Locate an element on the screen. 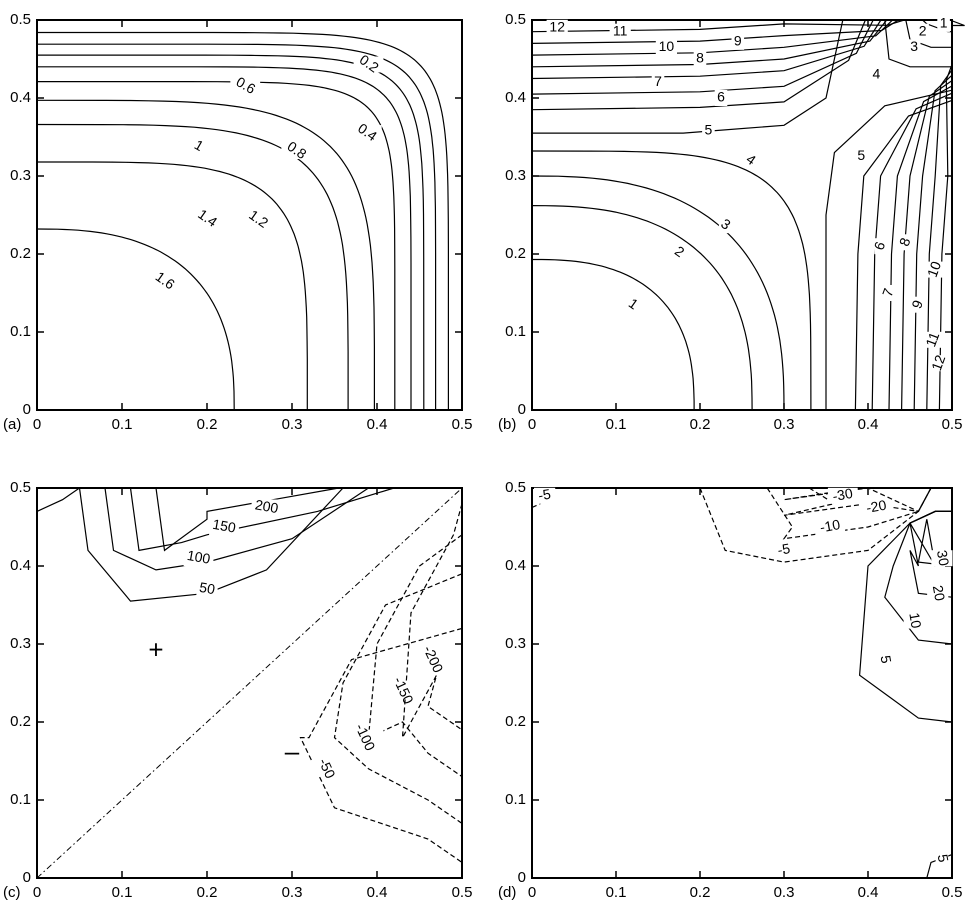  contour-label: 5 is located at coordinates (861, 155).